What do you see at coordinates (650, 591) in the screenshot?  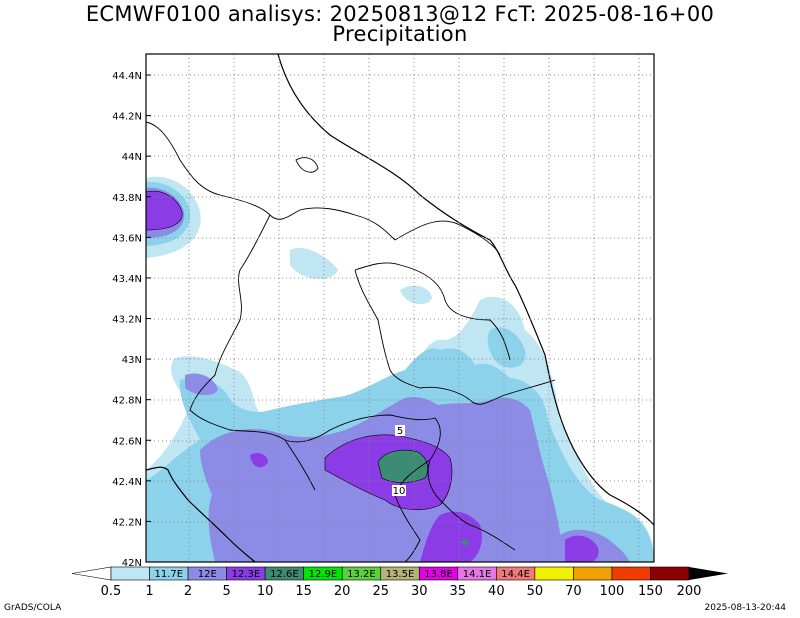 I see `colorbar-level-label: 150` at bounding box center [650, 591].